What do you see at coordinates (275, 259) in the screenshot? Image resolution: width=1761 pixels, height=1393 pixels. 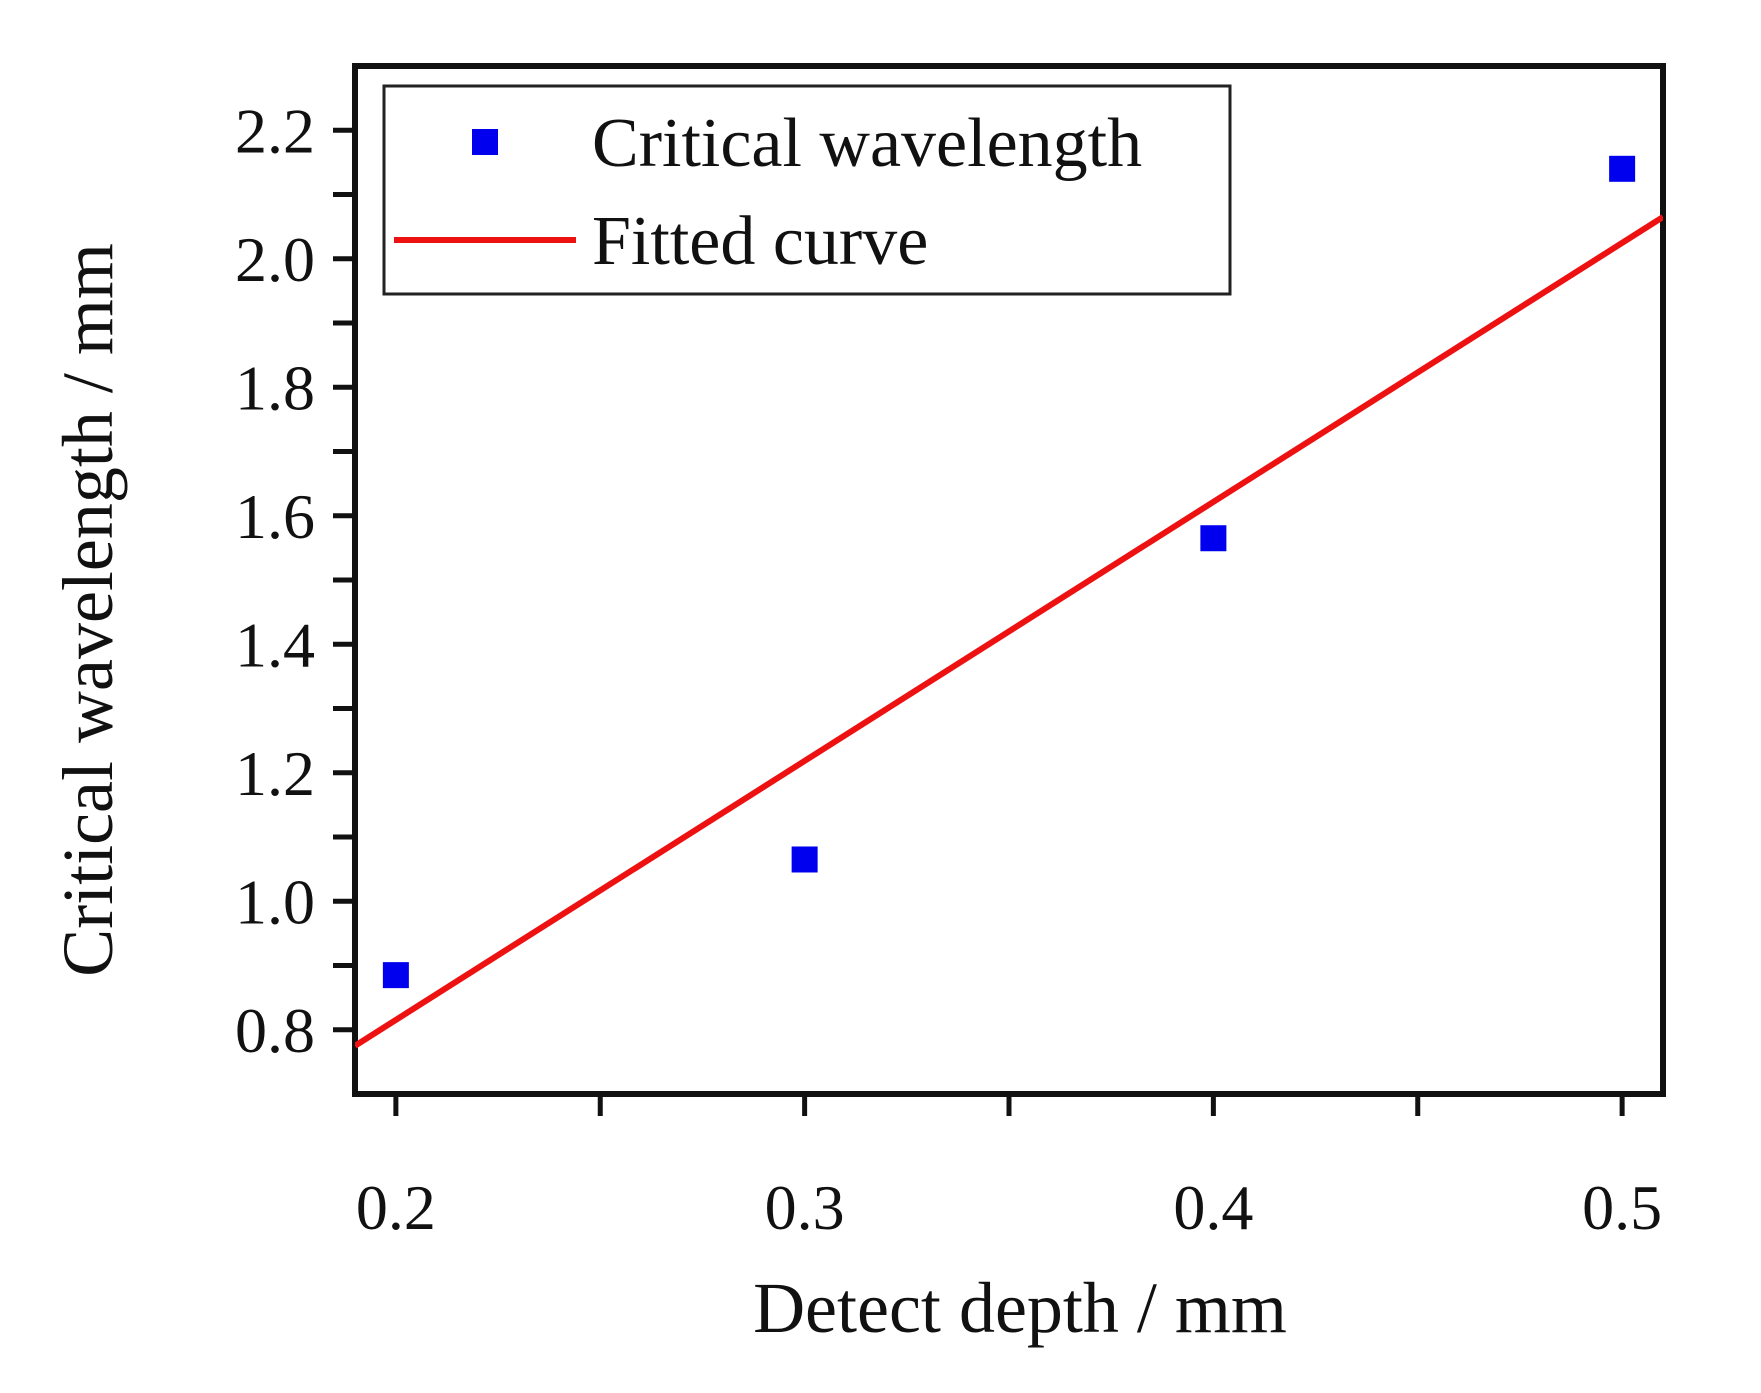 I see `y-tick-label: 2.0` at bounding box center [275, 259].